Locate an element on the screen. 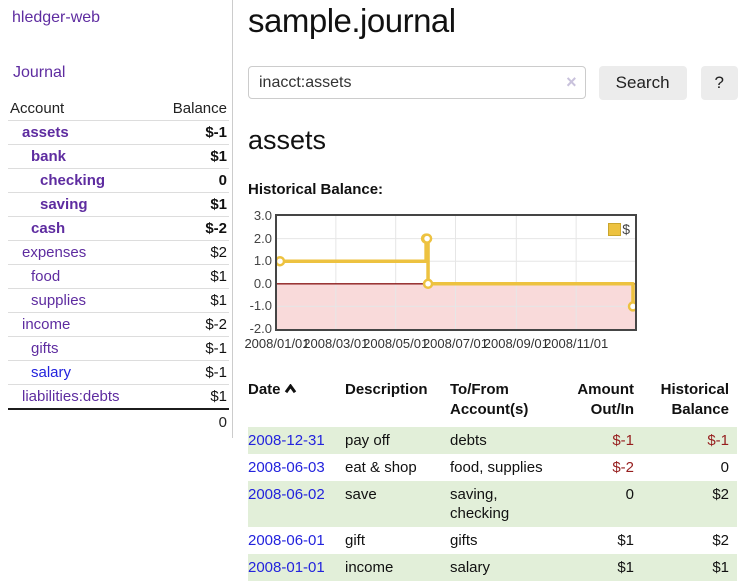  transaction-accounts: saving, checking is located at coordinates (480, 504).